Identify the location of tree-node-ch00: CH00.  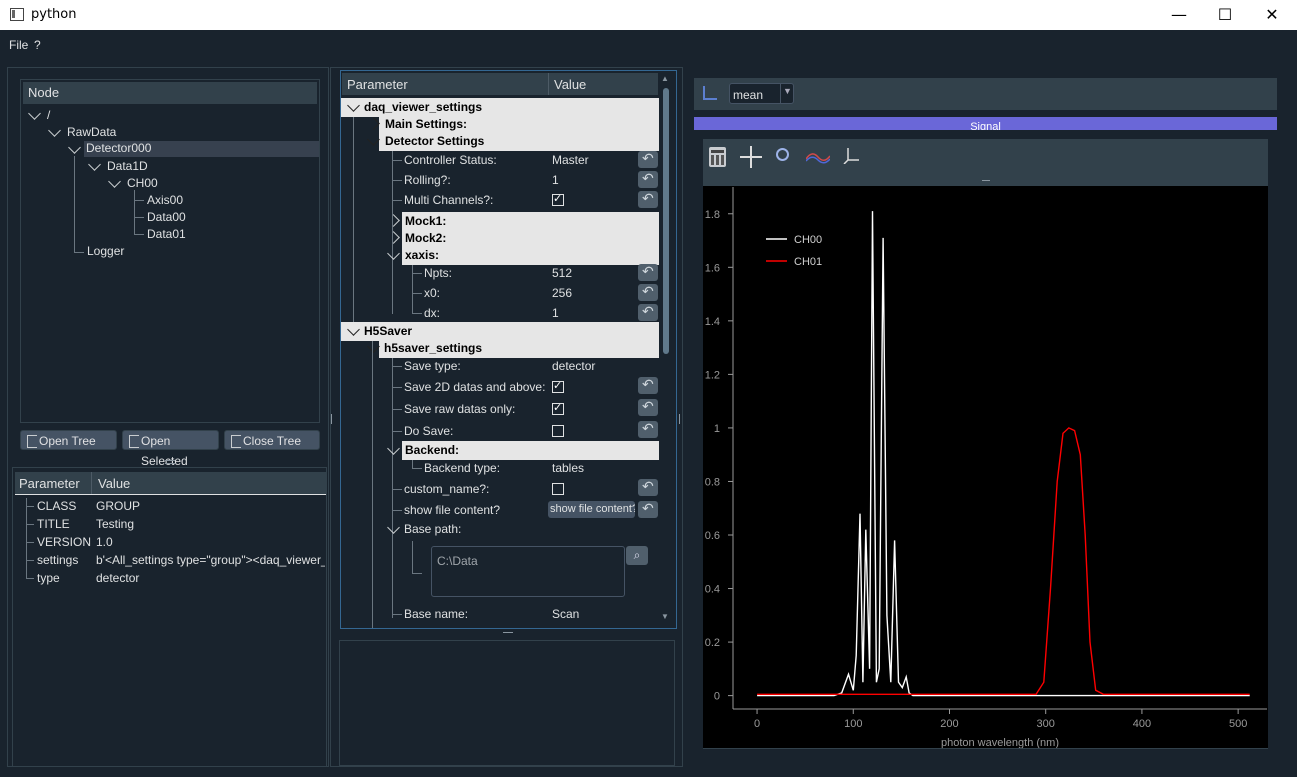
(142, 183).